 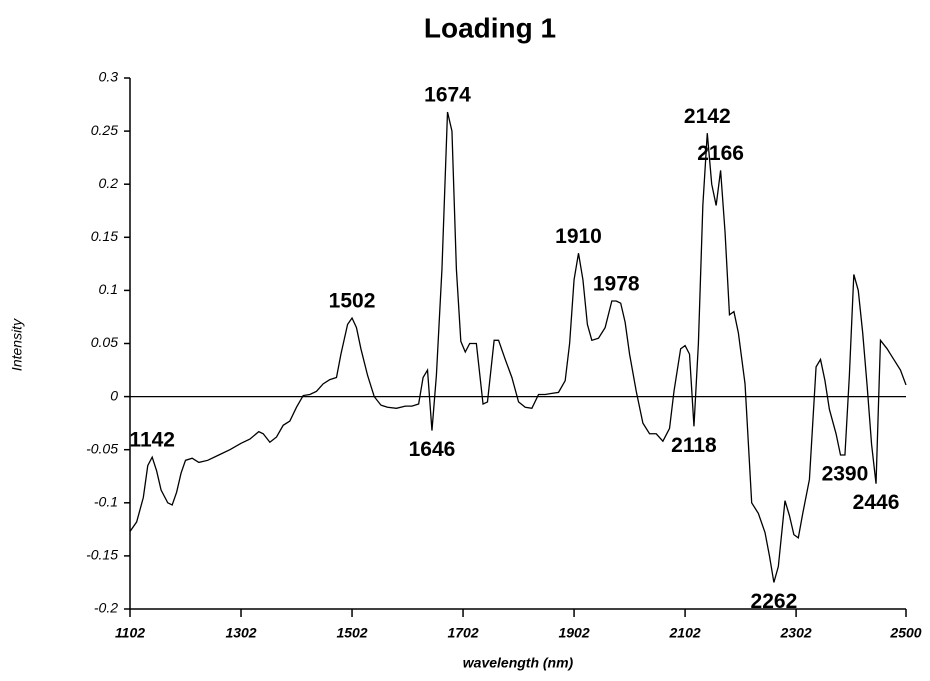 What do you see at coordinates (106, 608) in the screenshot?
I see `y-tick-label: -0.2` at bounding box center [106, 608].